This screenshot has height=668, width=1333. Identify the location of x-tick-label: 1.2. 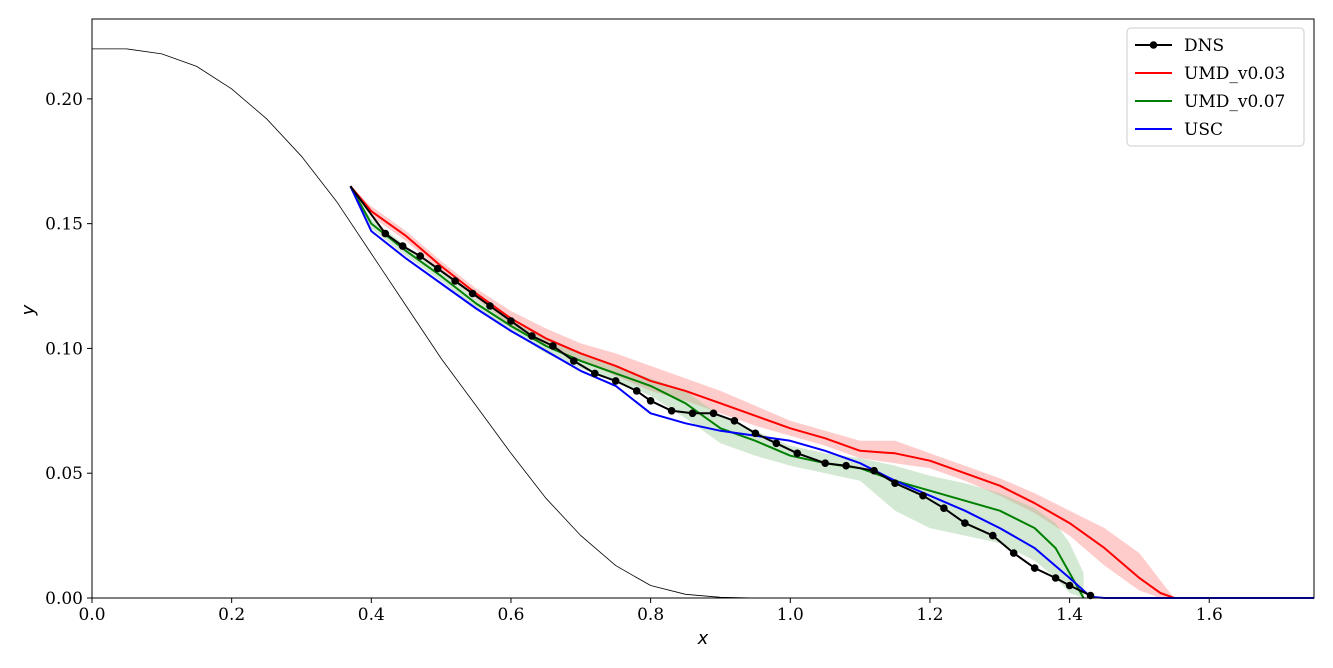
(929, 615).